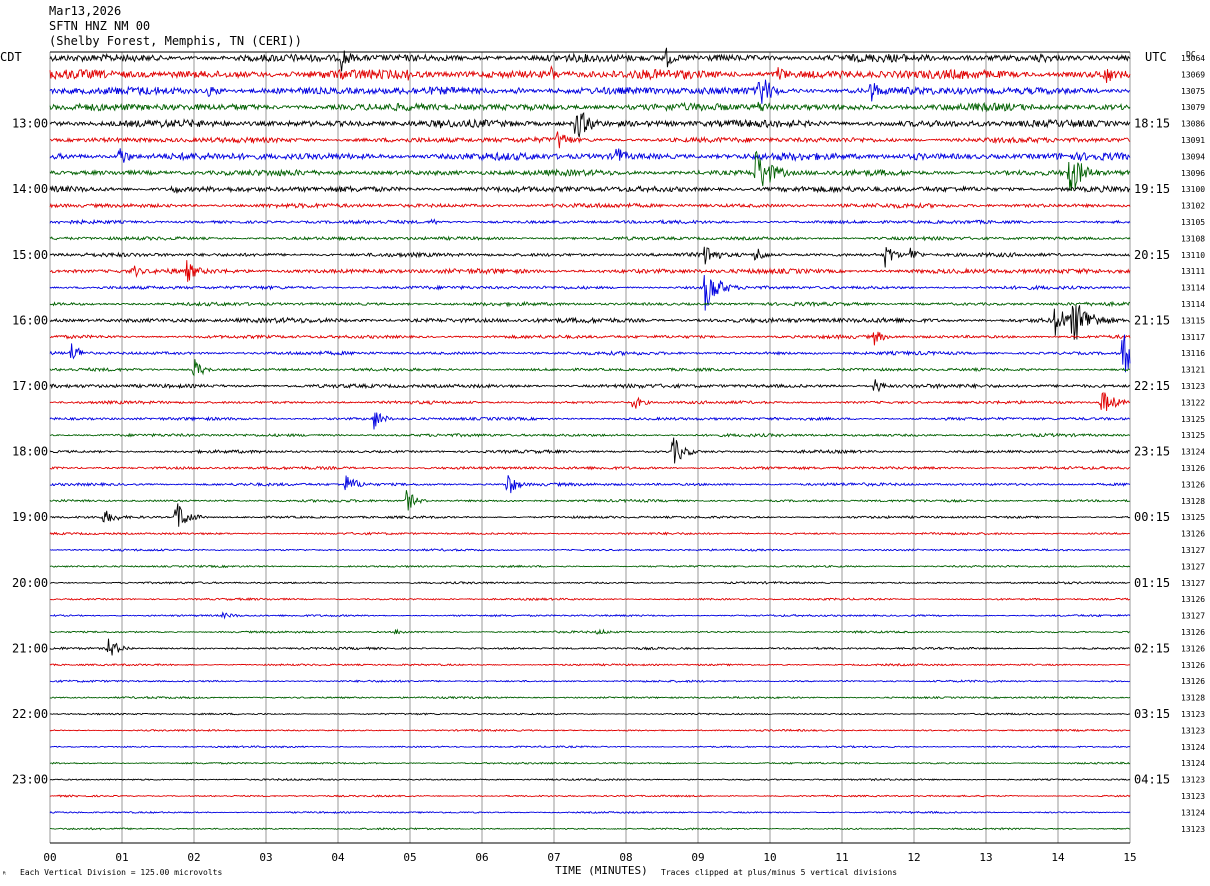 This screenshot has height=886, width=1210. Describe the element at coordinates (193, 857) in the screenshot. I see `x-tick-label: 02` at that location.